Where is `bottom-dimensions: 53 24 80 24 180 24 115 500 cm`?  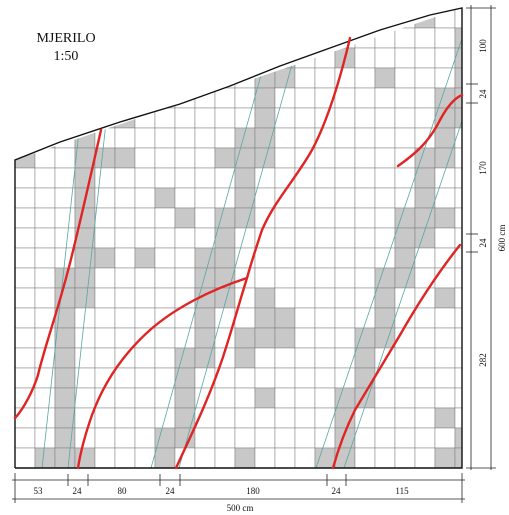 bottom-dimensions: 53 24 80 24 180 24 115 500 cm is located at coordinates (238, 493).